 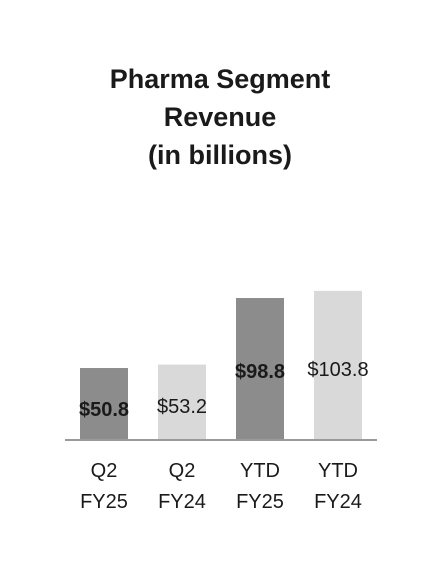 What do you see at coordinates (337, 370) in the screenshot?
I see `data-label-4: $103.8` at bounding box center [337, 370].